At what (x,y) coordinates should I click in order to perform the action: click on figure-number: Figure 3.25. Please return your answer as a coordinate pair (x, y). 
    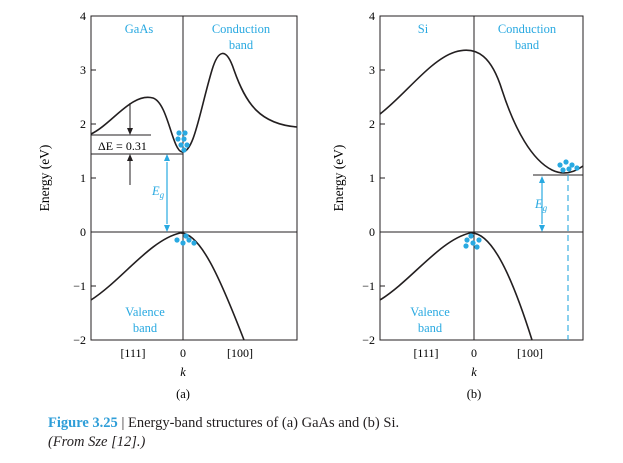
    Looking at the image, I should click on (83, 423).